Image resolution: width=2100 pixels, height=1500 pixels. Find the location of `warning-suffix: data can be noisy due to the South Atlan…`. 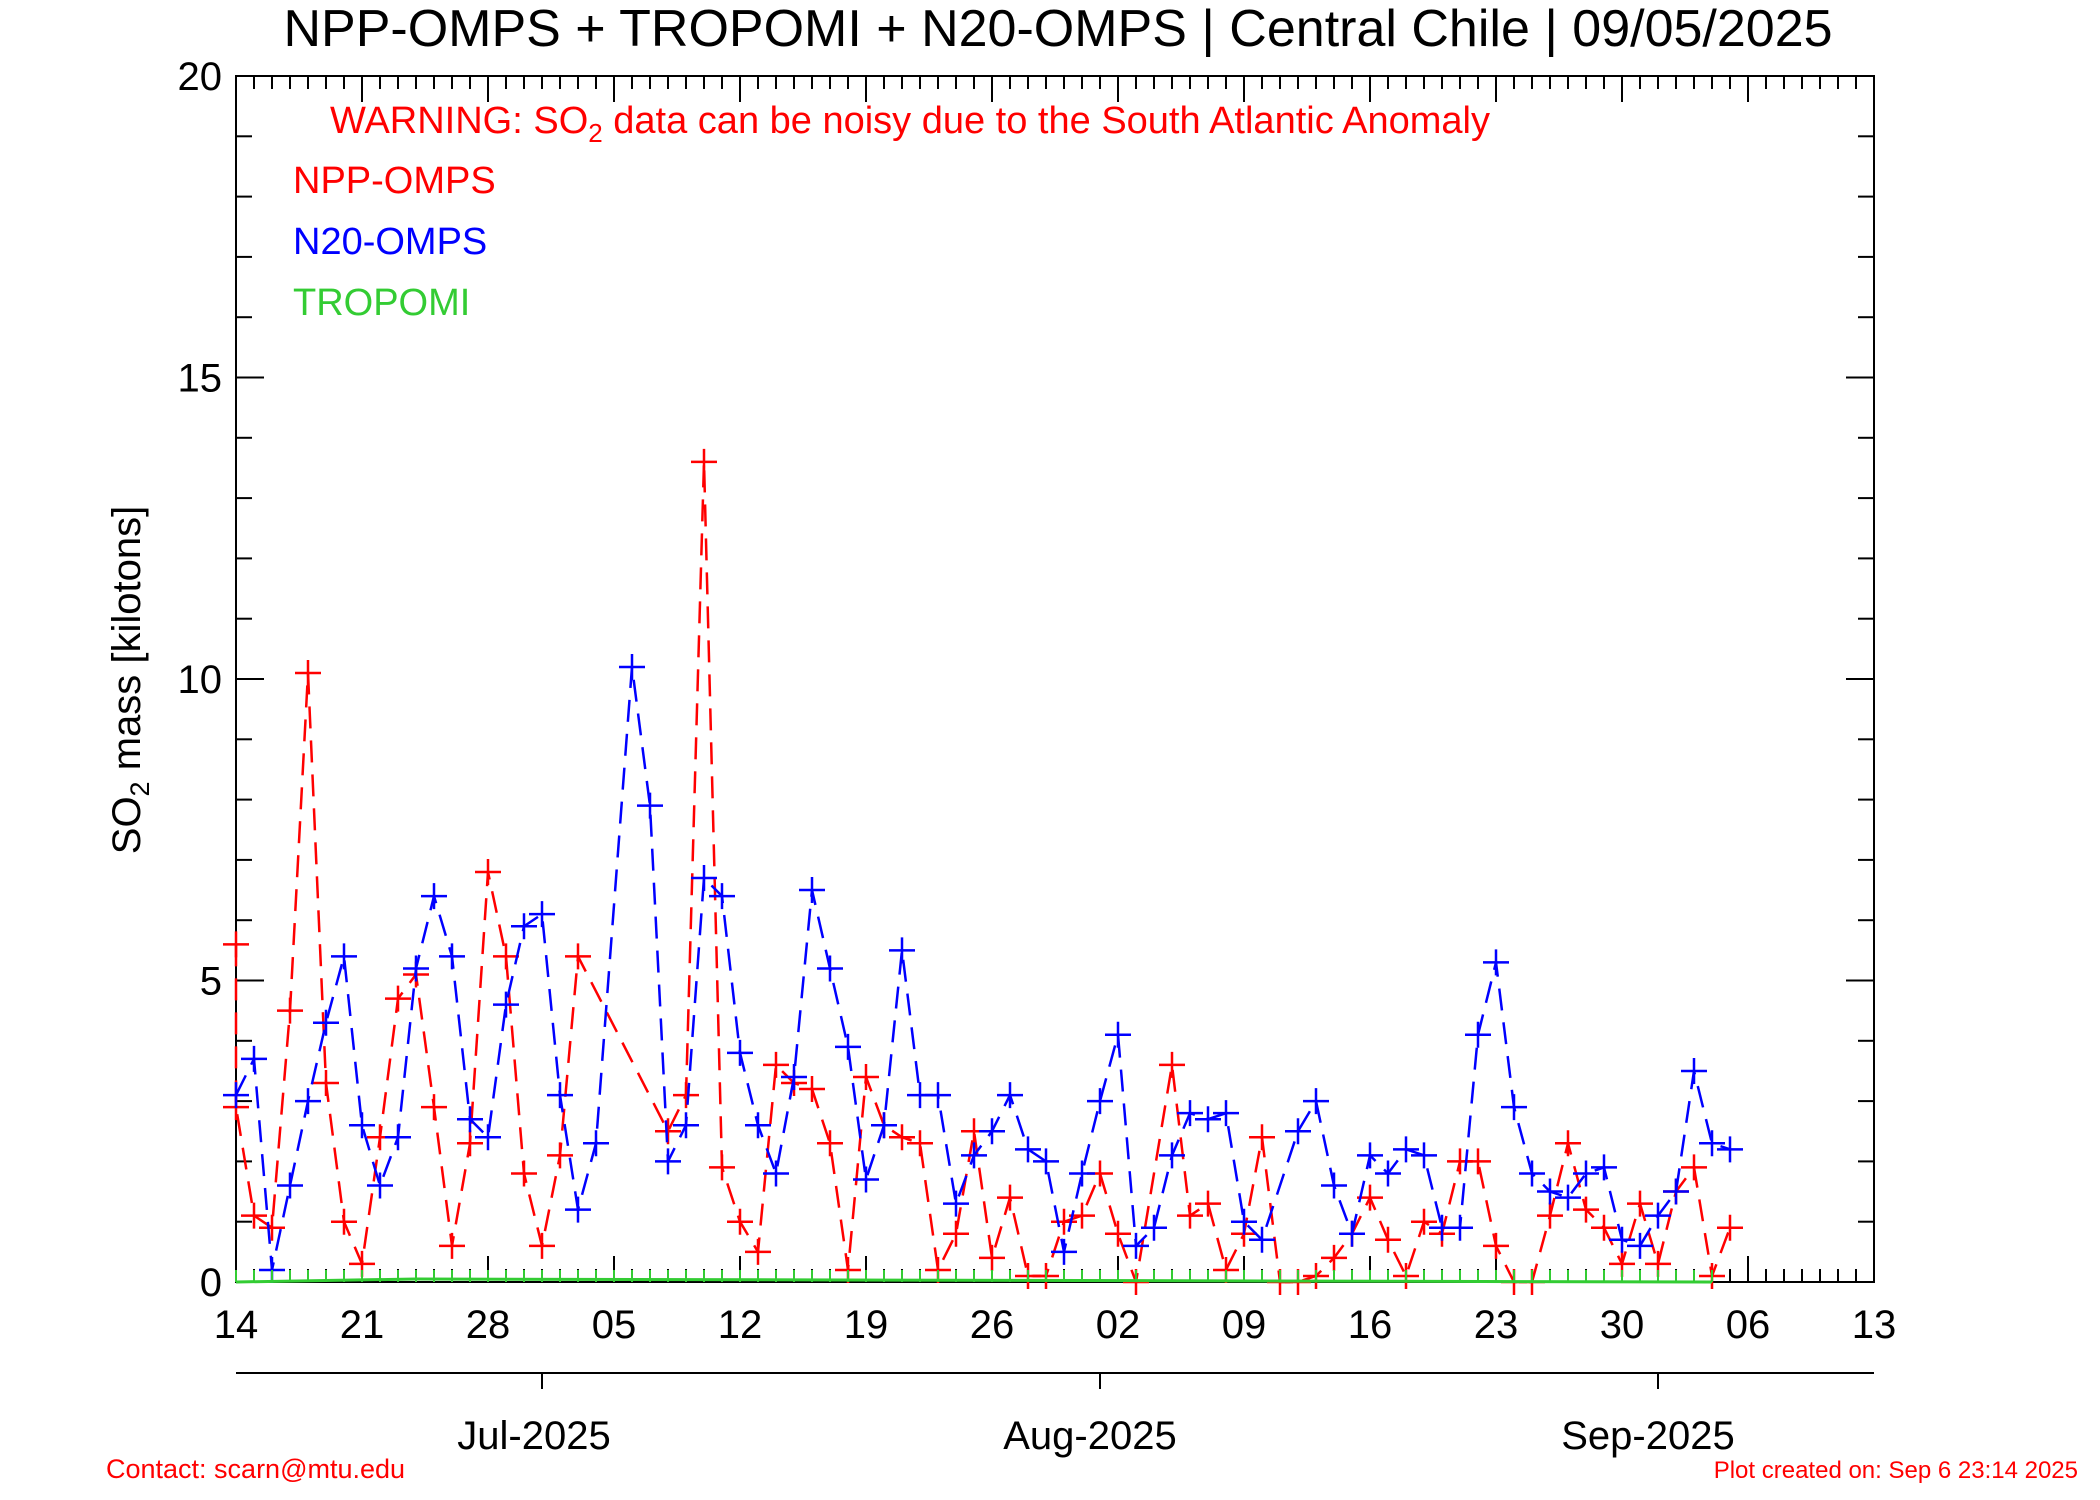

warning-suffix: data can be noisy due to the South Atlan… is located at coordinates (1046, 121).